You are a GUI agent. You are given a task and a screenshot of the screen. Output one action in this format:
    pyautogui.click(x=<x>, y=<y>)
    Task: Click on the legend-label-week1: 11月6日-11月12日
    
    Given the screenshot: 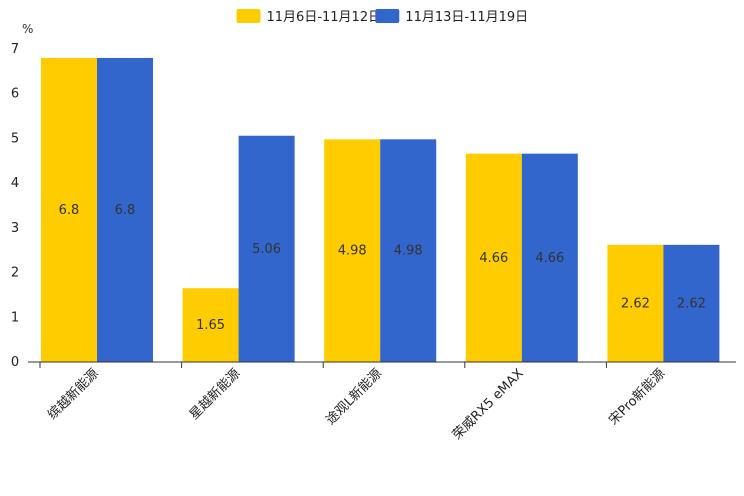 What is the action you would take?
    pyautogui.click(x=324, y=17)
    